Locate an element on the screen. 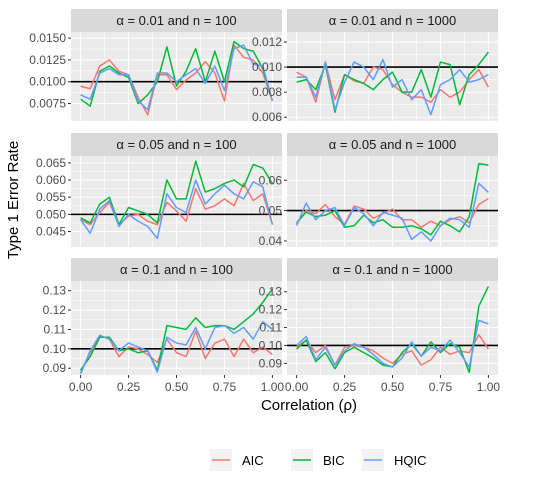 This screenshot has width=550, height=482. y-tick-label: 0.06 is located at coordinates (271, 180).